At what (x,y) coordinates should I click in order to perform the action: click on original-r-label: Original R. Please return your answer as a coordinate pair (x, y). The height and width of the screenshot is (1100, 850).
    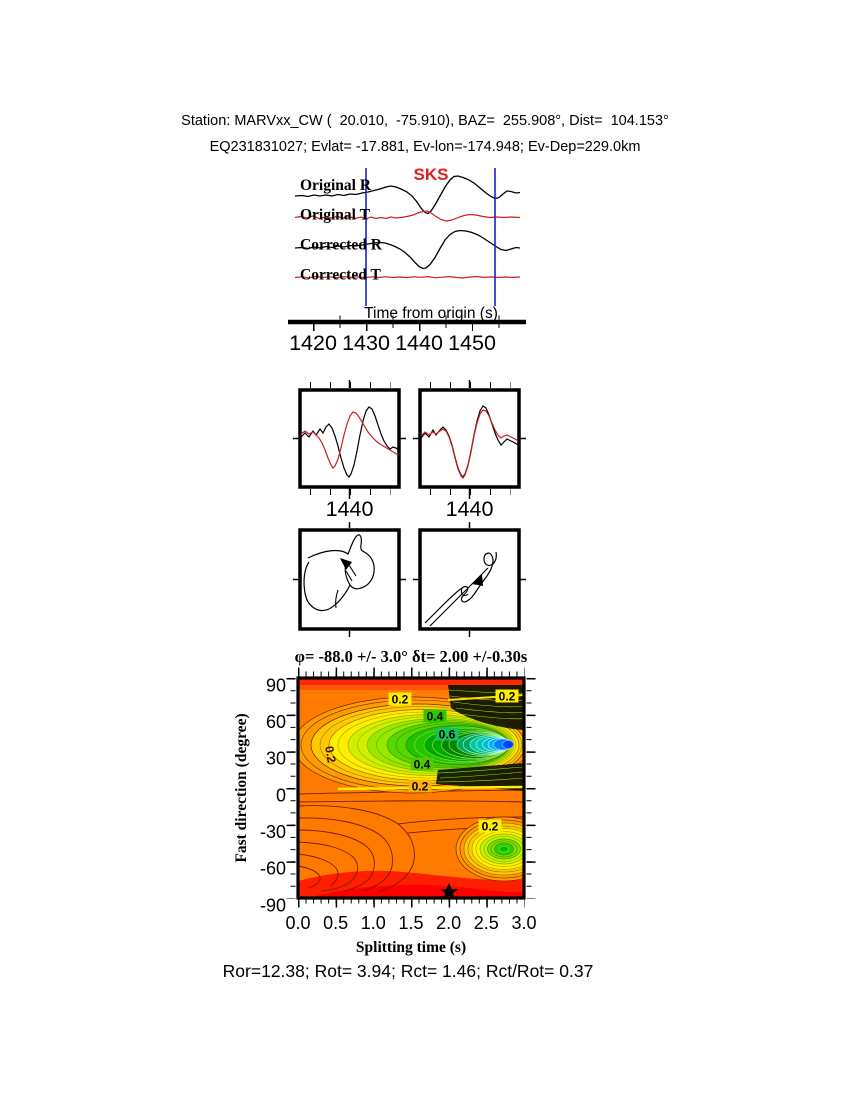
    Looking at the image, I should click on (336, 185).